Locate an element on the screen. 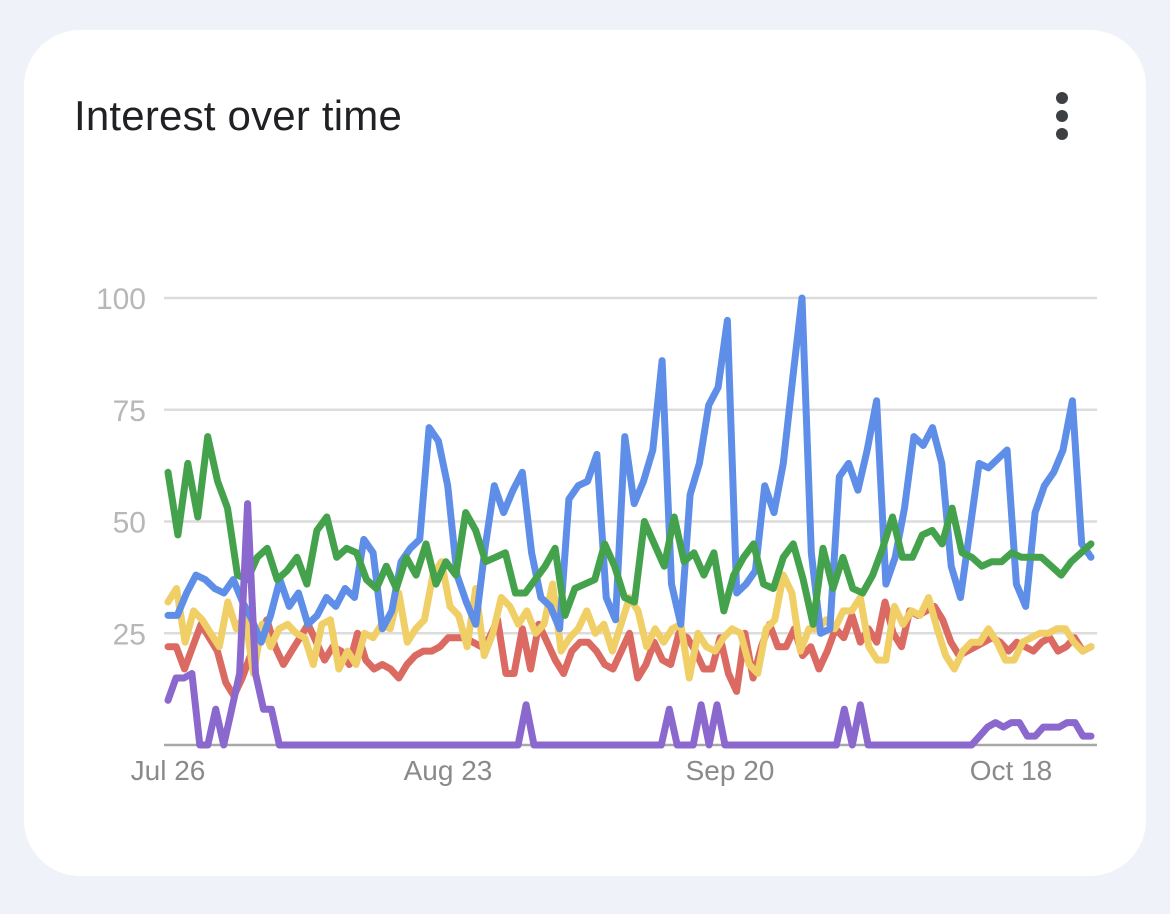 This screenshot has width=1170, height=914. x-tick-labels: Jul 26 Aug 23 Sep 20 Oct 18 is located at coordinates (592, 770).